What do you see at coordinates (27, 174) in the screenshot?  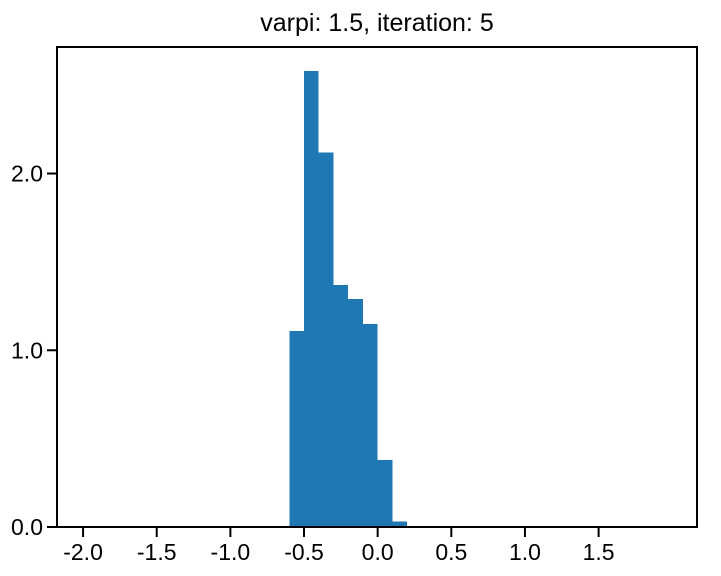 I see `y-tick-label: 2.0` at bounding box center [27, 174].